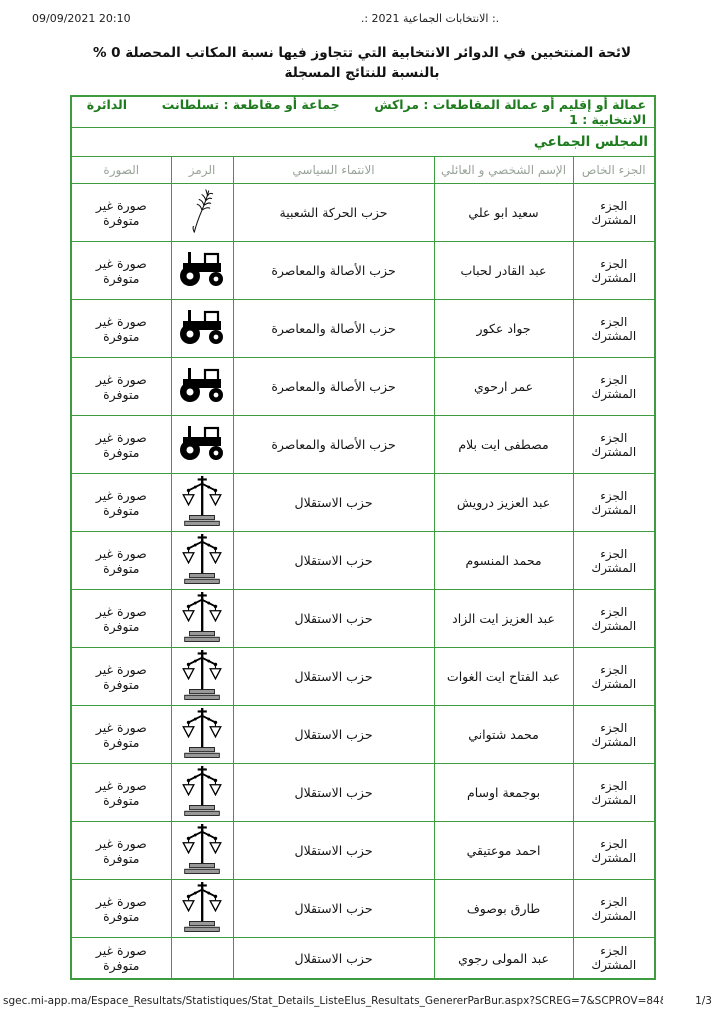  What do you see at coordinates (614, 170) in the screenshot?
I see `column-header-section: الجزء الخاص` at bounding box center [614, 170].